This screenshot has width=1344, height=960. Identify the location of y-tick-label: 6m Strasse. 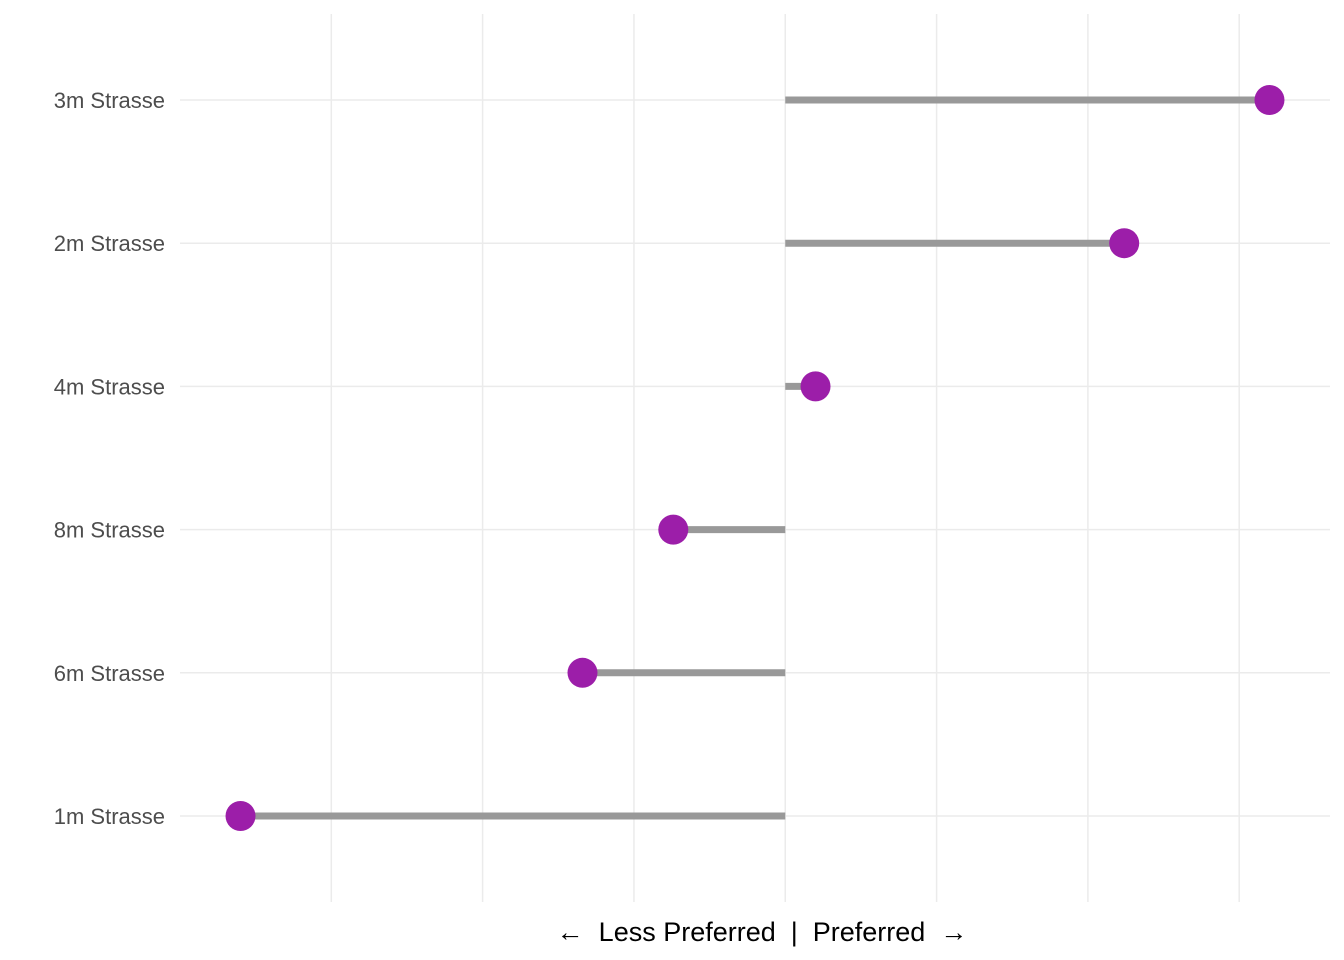
(109, 673).